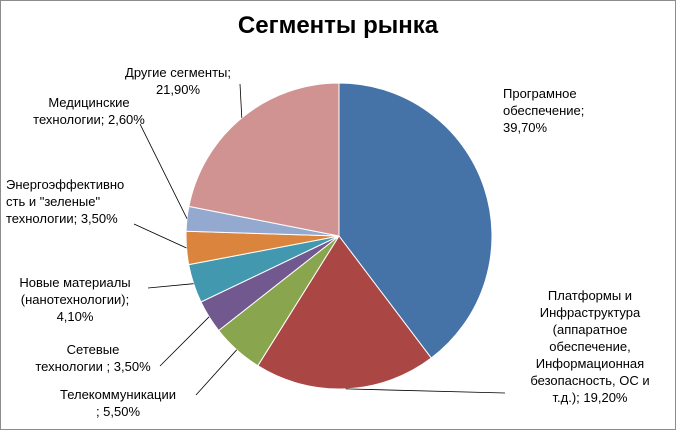 Image resolution: width=676 pixels, height=430 pixels. I want to click on label-network: Сетевые технологии ; 3,50%, so click(93, 358).